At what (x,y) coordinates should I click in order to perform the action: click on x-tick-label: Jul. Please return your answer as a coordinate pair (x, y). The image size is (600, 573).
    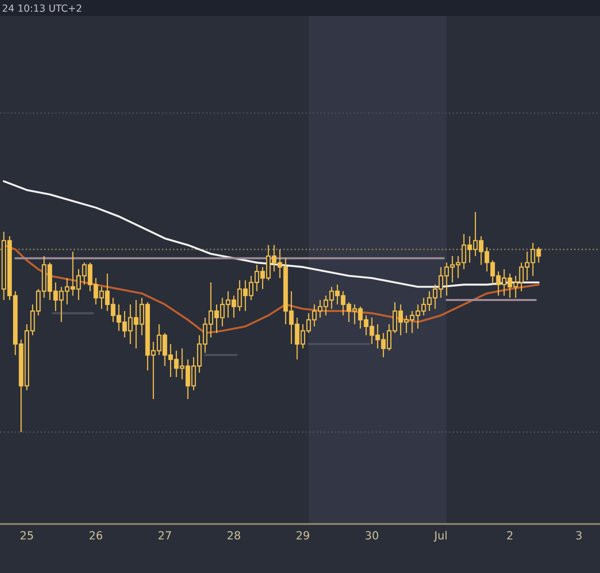
    Looking at the image, I should click on (440, 536).